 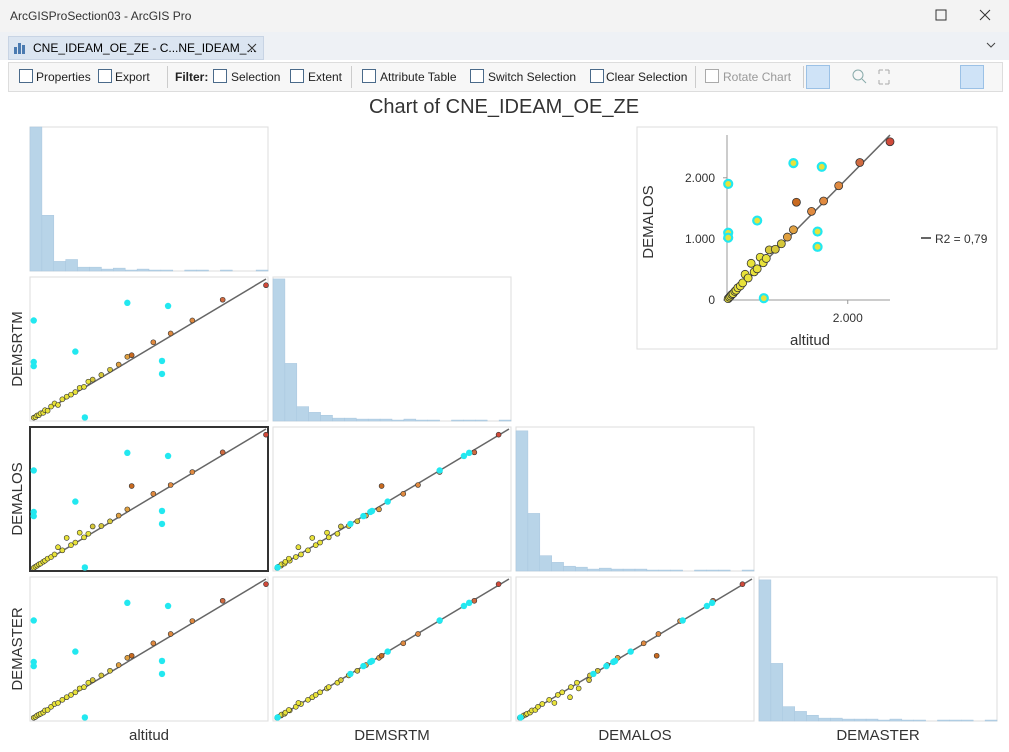 I want to click on export-button: Export, so click(x=132, y=77).